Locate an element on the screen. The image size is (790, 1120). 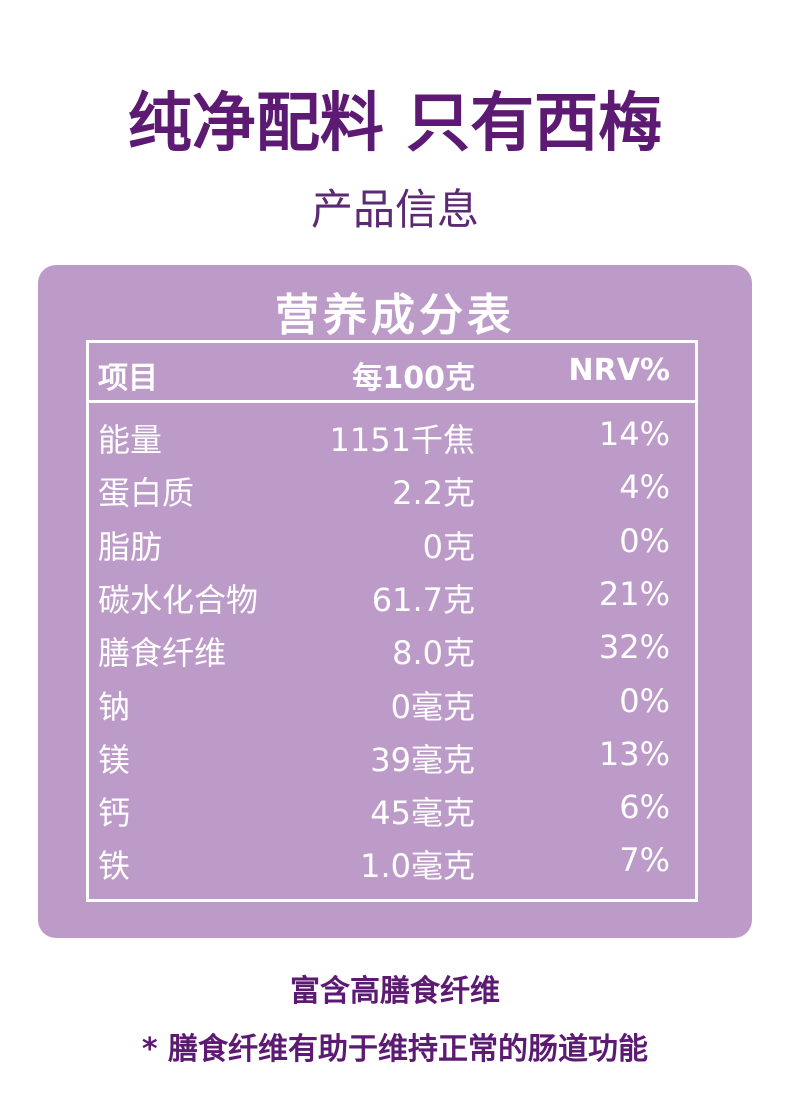
nrv-percent: 14% is located at coordinates (634, 434).